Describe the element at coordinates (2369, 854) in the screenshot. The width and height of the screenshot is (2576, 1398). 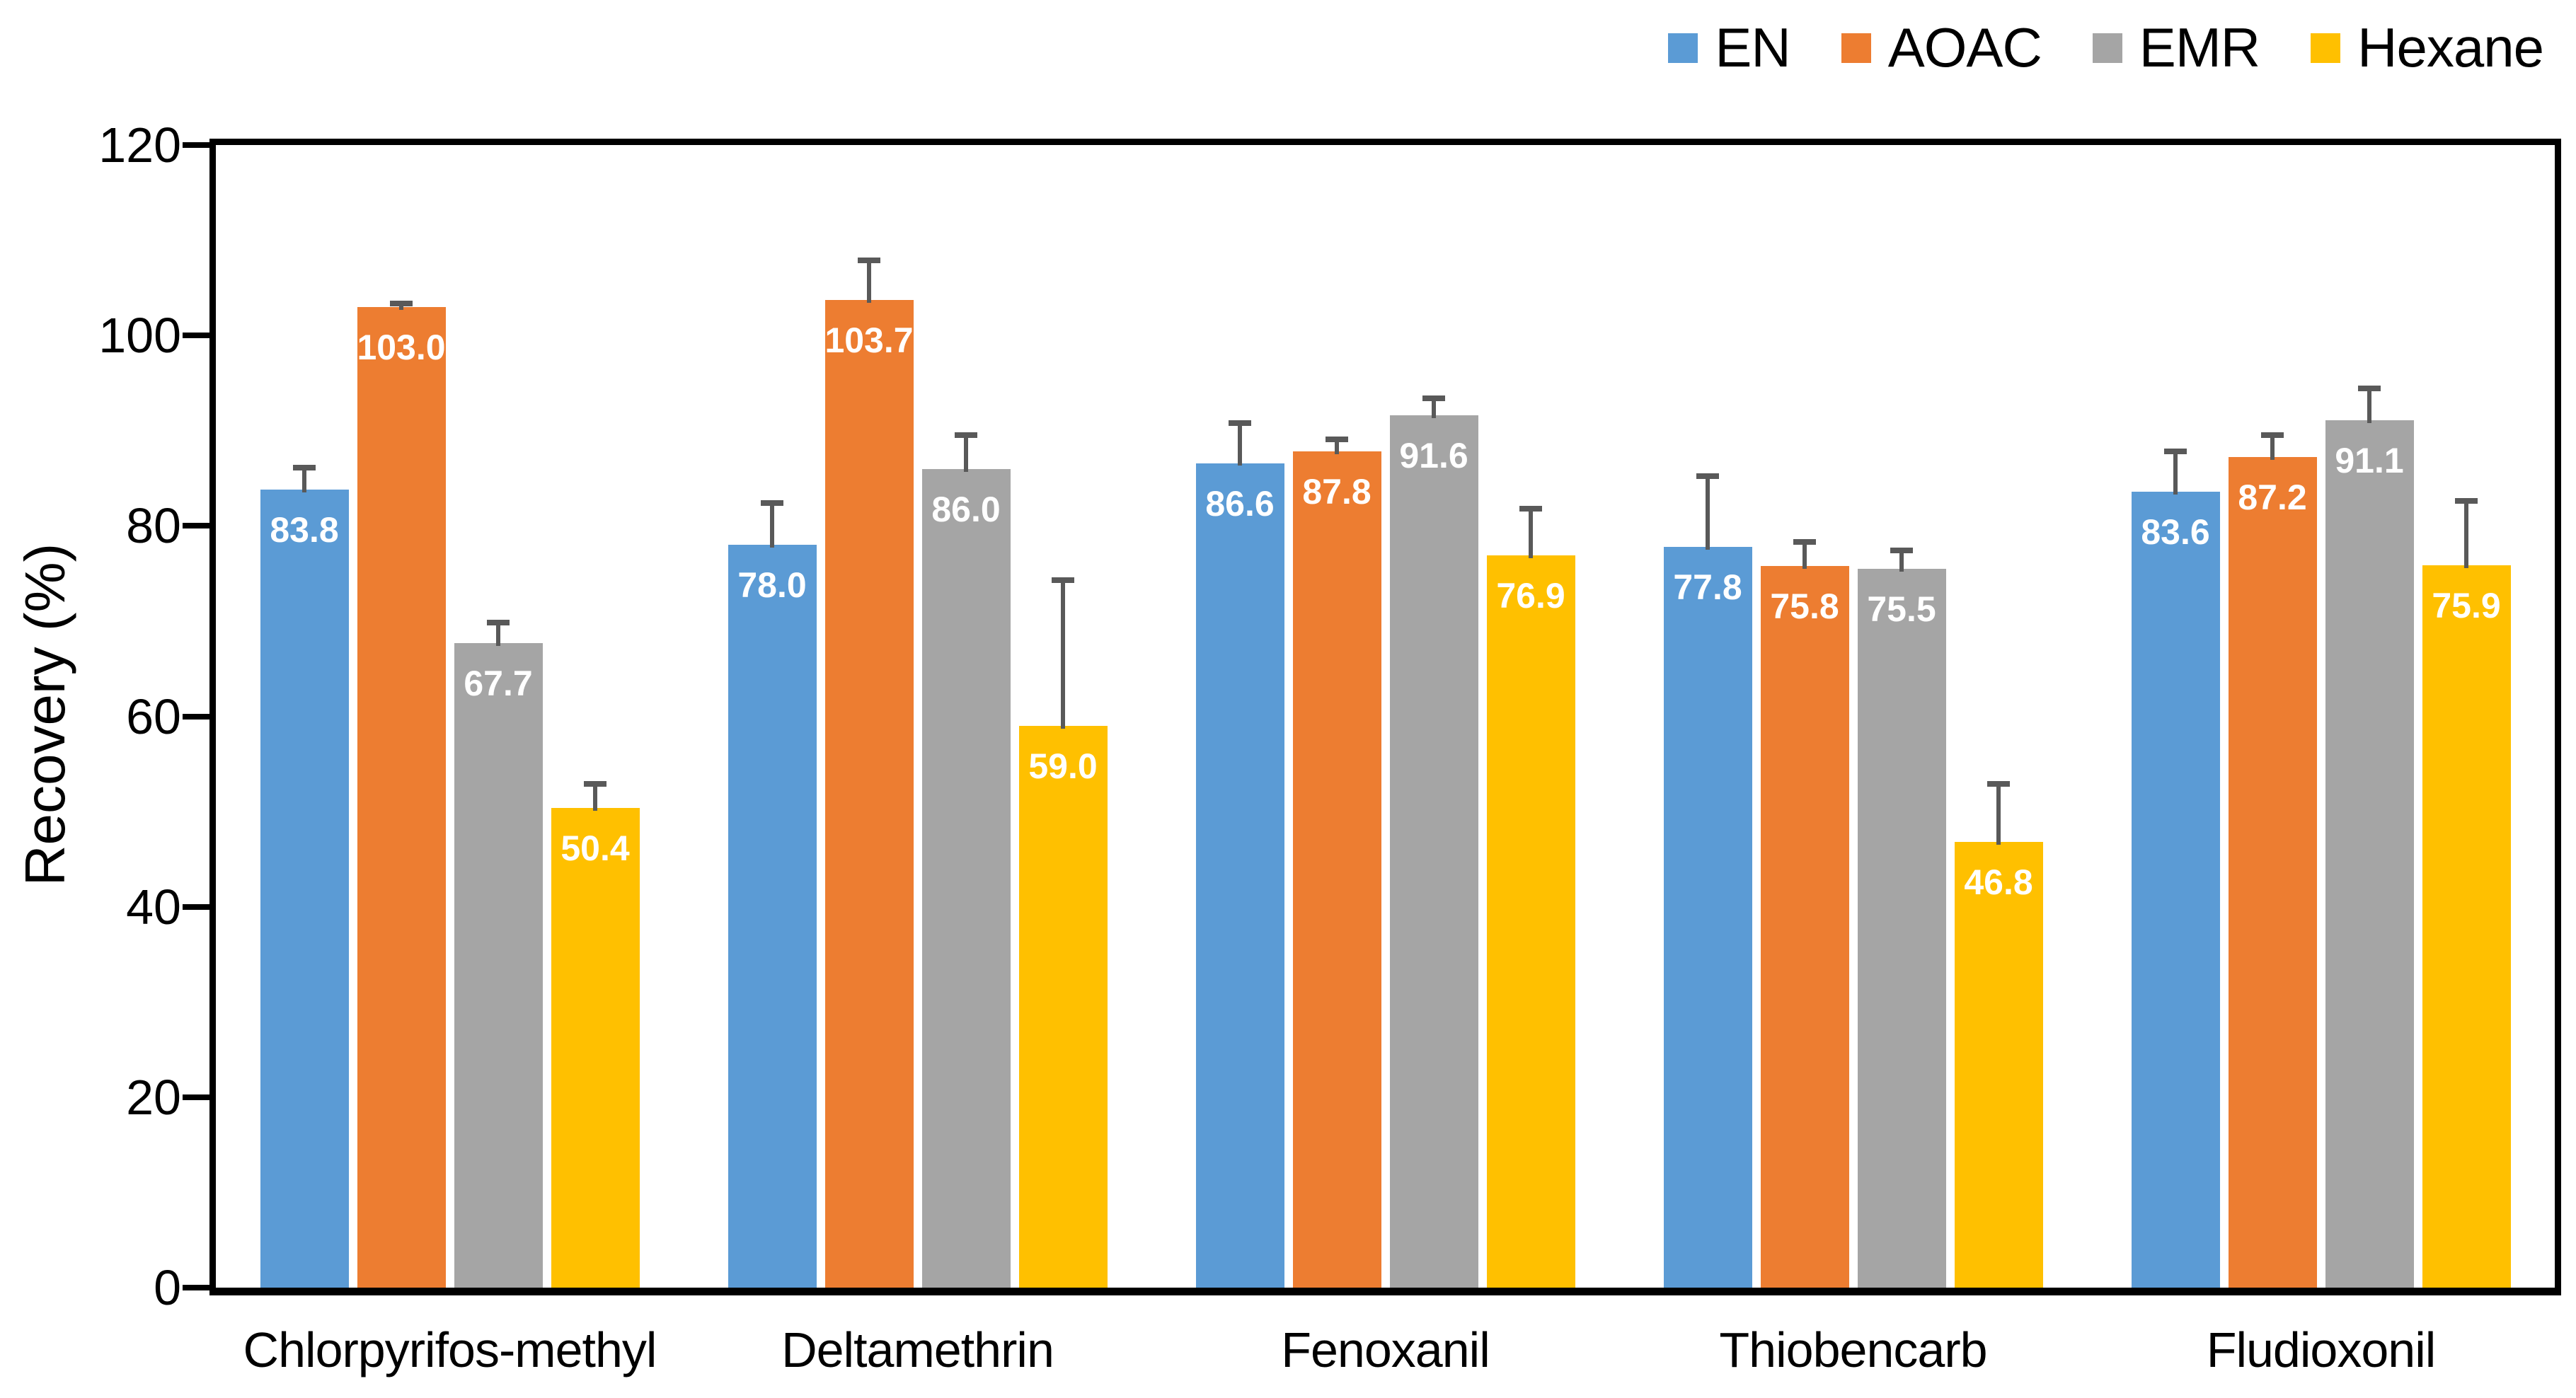
I see `bar-EMR-Fludioxonil` at that location.